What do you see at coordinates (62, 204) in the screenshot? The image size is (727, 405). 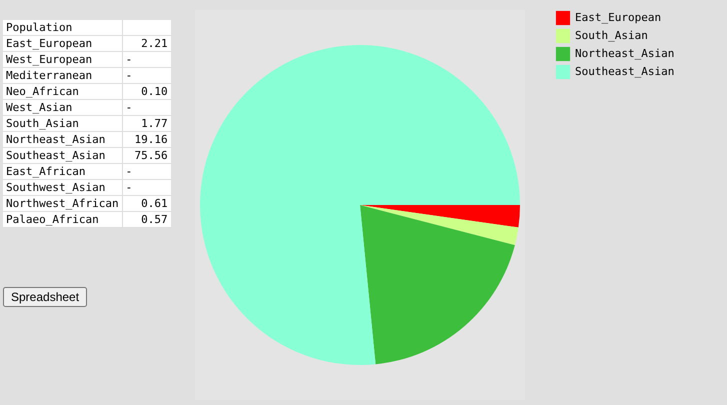 I see `text: Northwest_African` at bounding box center [62, 204].